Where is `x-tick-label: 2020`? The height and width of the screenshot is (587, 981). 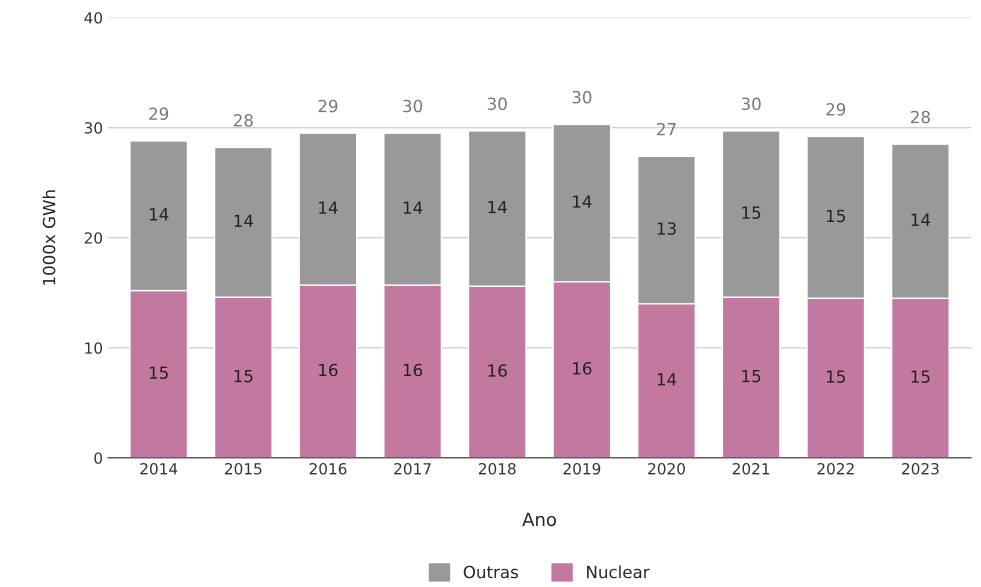 x-tick-label: 2020 is located at coordinates (666, 468).